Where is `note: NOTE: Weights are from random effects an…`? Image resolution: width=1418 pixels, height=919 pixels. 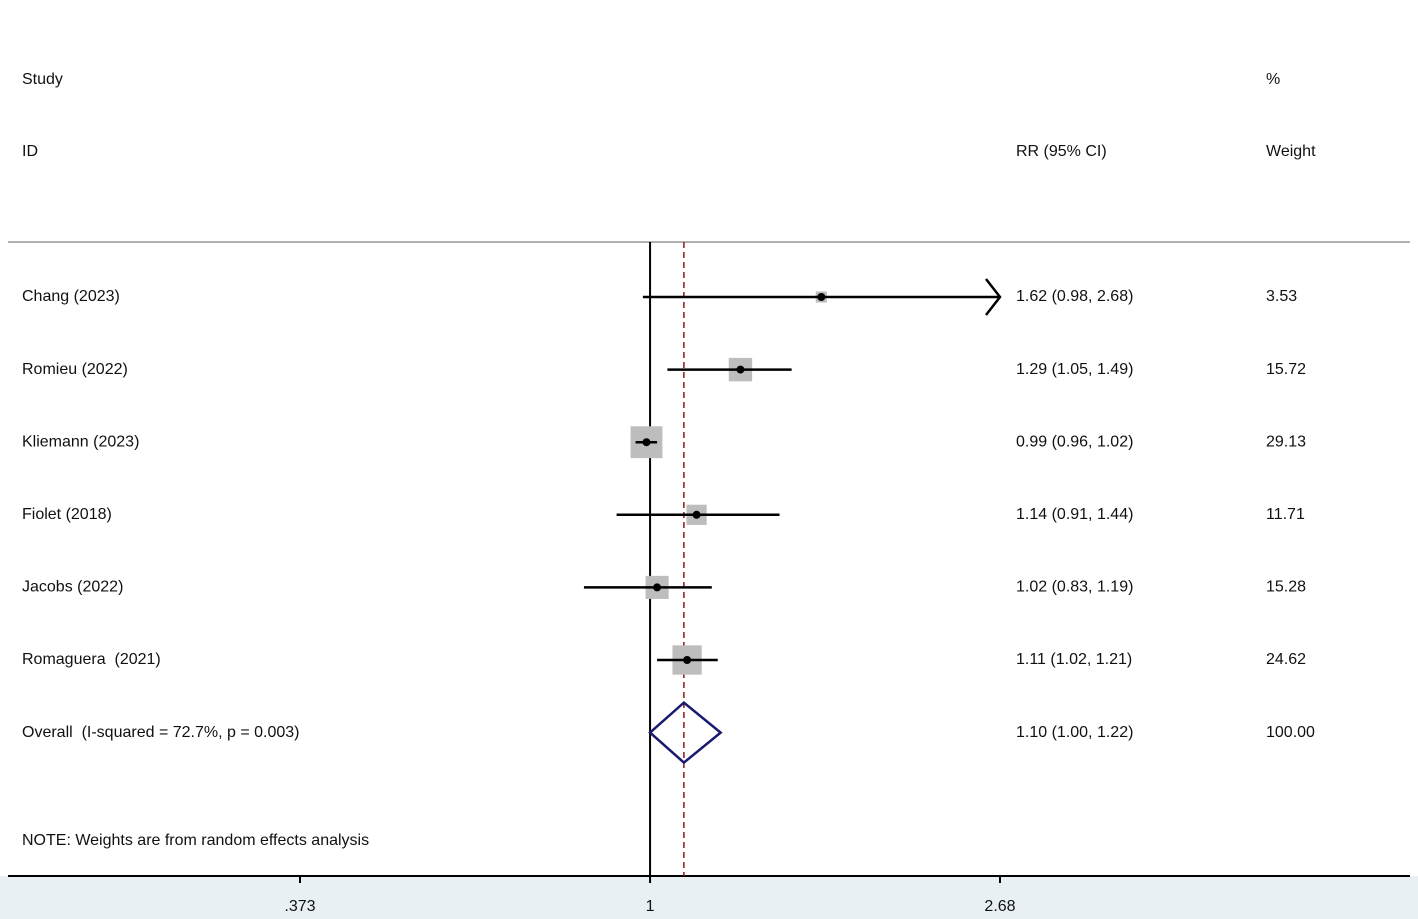 note: NOTE: Weights are from random effects an… is located at coordinates (195, 840).